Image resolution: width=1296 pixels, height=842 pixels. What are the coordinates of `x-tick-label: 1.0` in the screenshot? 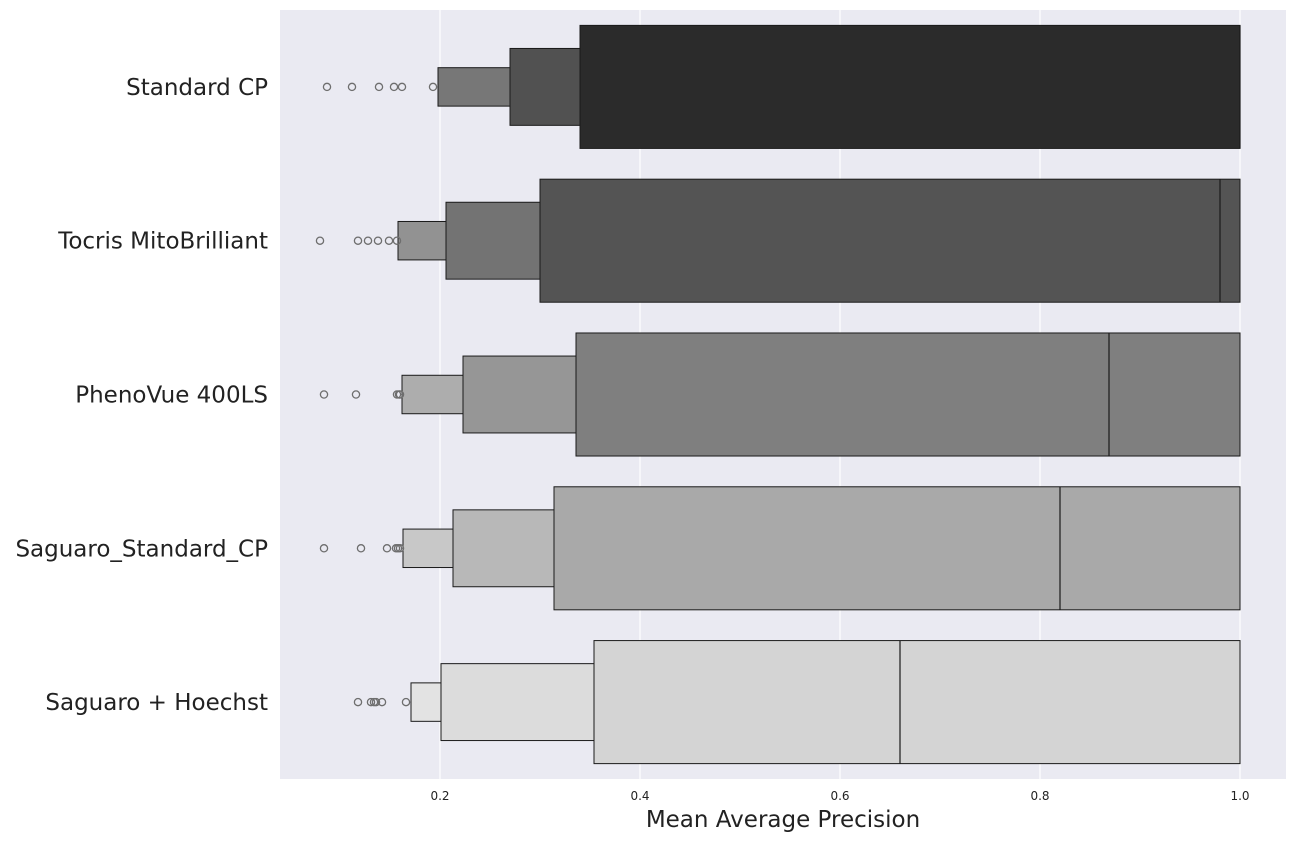 It's located at (1239, 796).